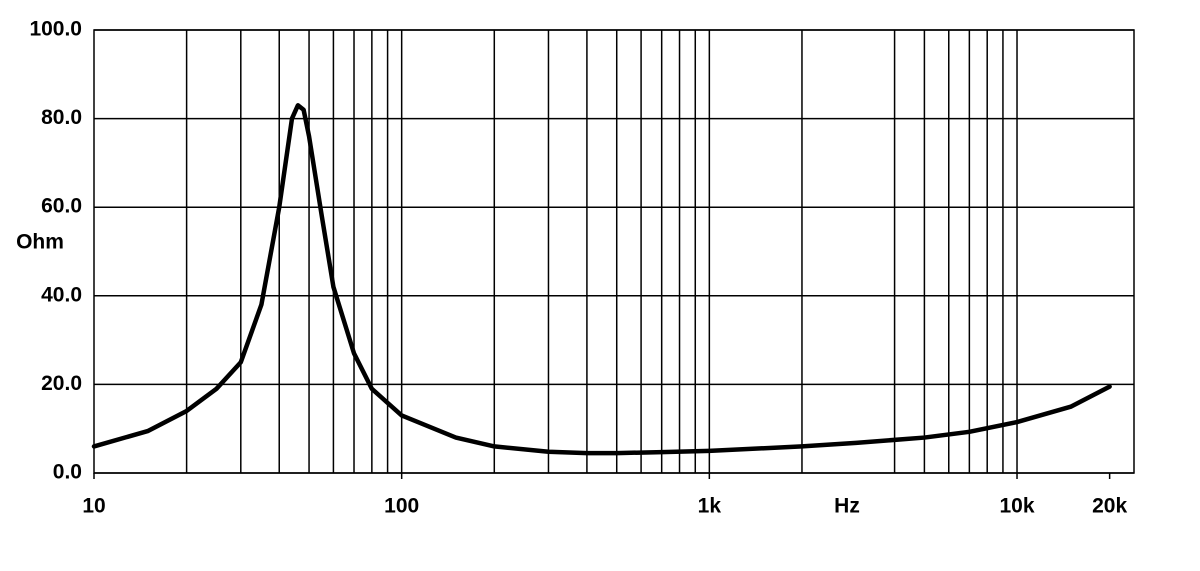 Image resolution: width=1200 pixels, height=571 pixels. Describe the element at coordinates (55, 29) in the screenshot. I see `y-tick-label: 100.0` at that location.